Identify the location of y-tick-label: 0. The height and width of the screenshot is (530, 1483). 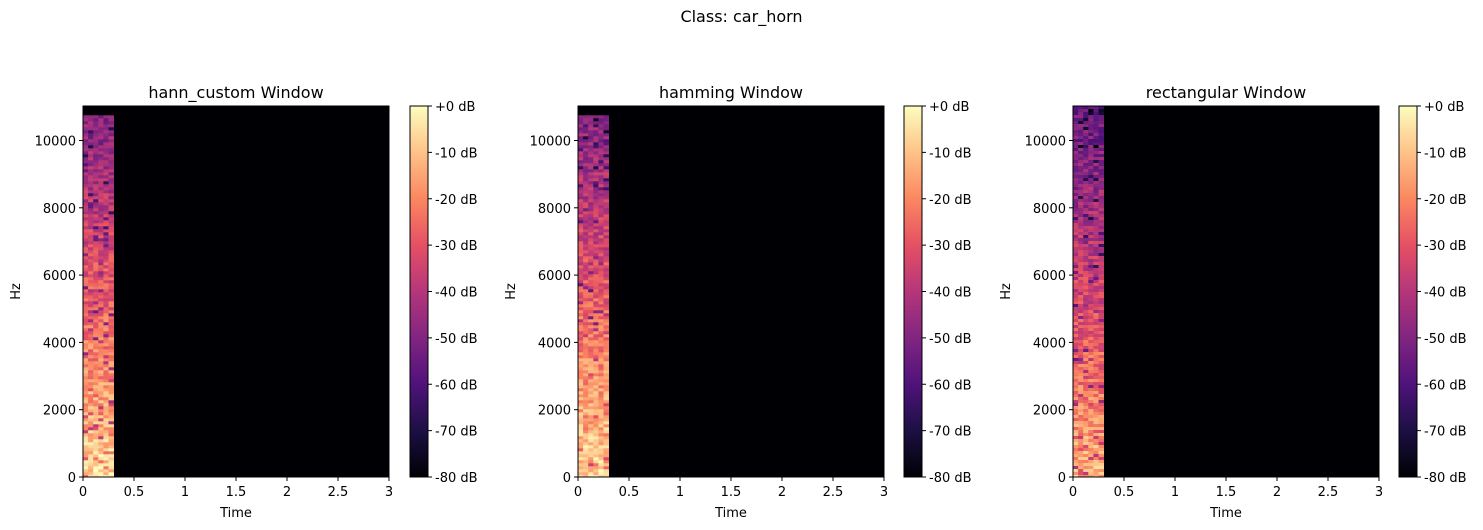
(72, 478).